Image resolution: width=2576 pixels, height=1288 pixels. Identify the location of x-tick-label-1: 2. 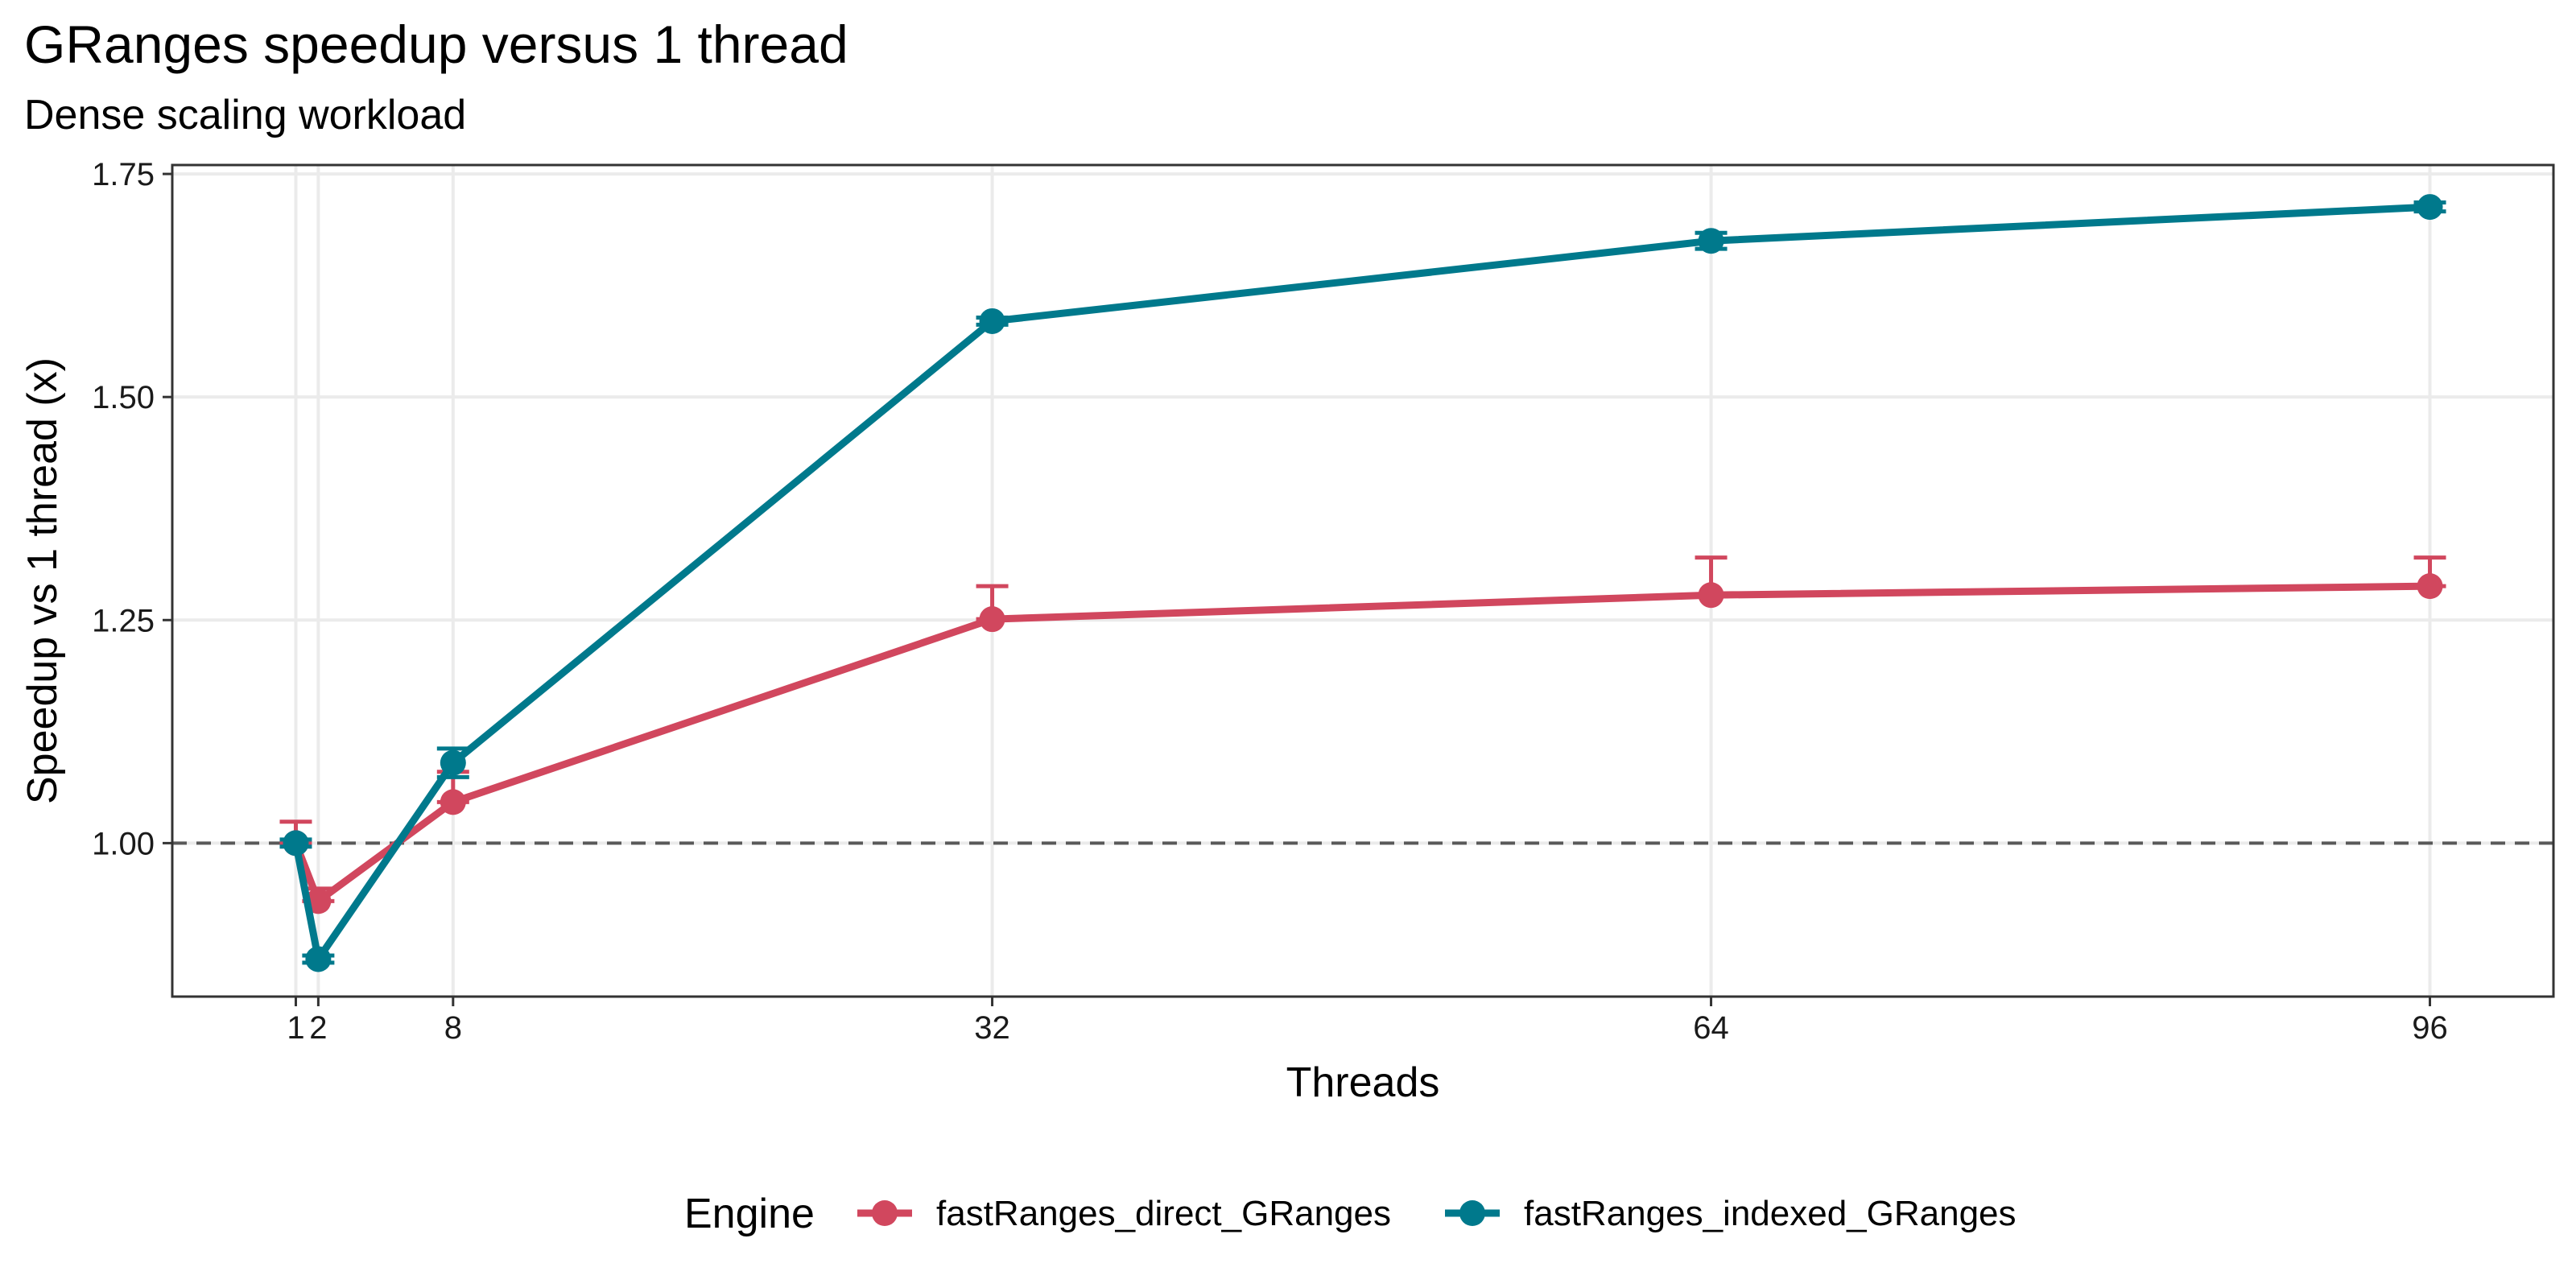
(318, 1028).